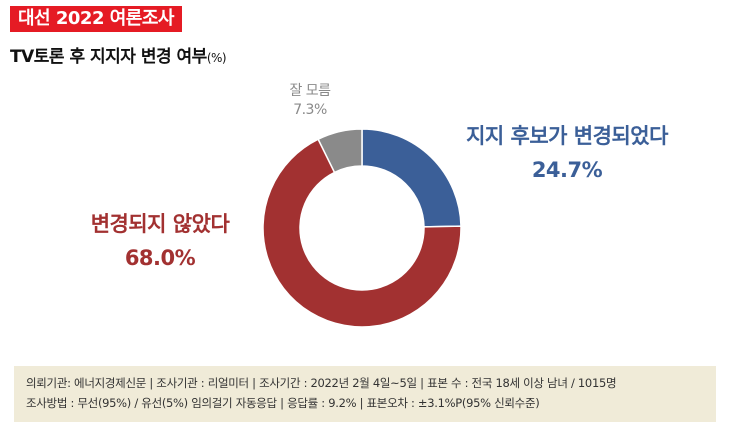  I want to click on chart-subtitle: TV토론 후 지지자 변경 여부(%), so click(118, 54).